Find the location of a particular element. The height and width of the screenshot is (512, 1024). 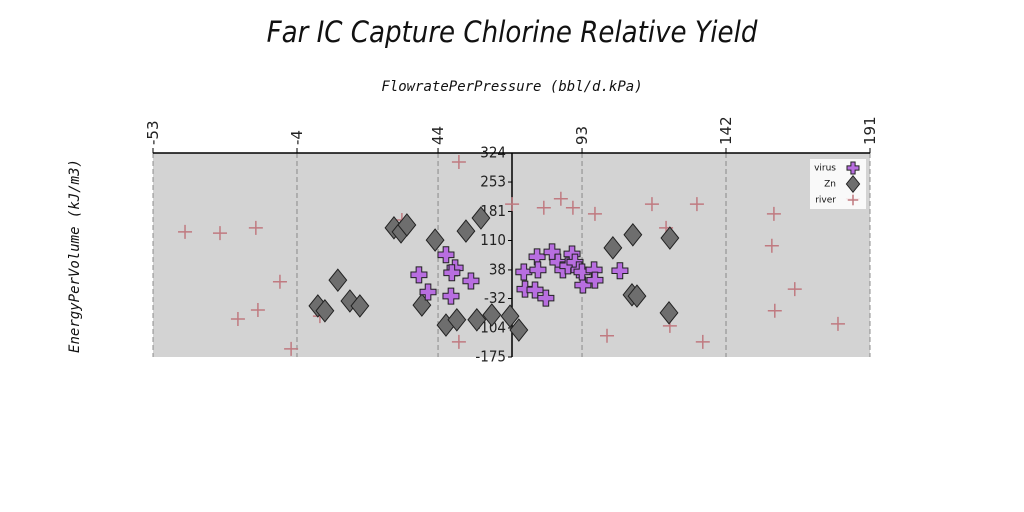

y-tick-label: 253 is located at coordinates (493, 182).